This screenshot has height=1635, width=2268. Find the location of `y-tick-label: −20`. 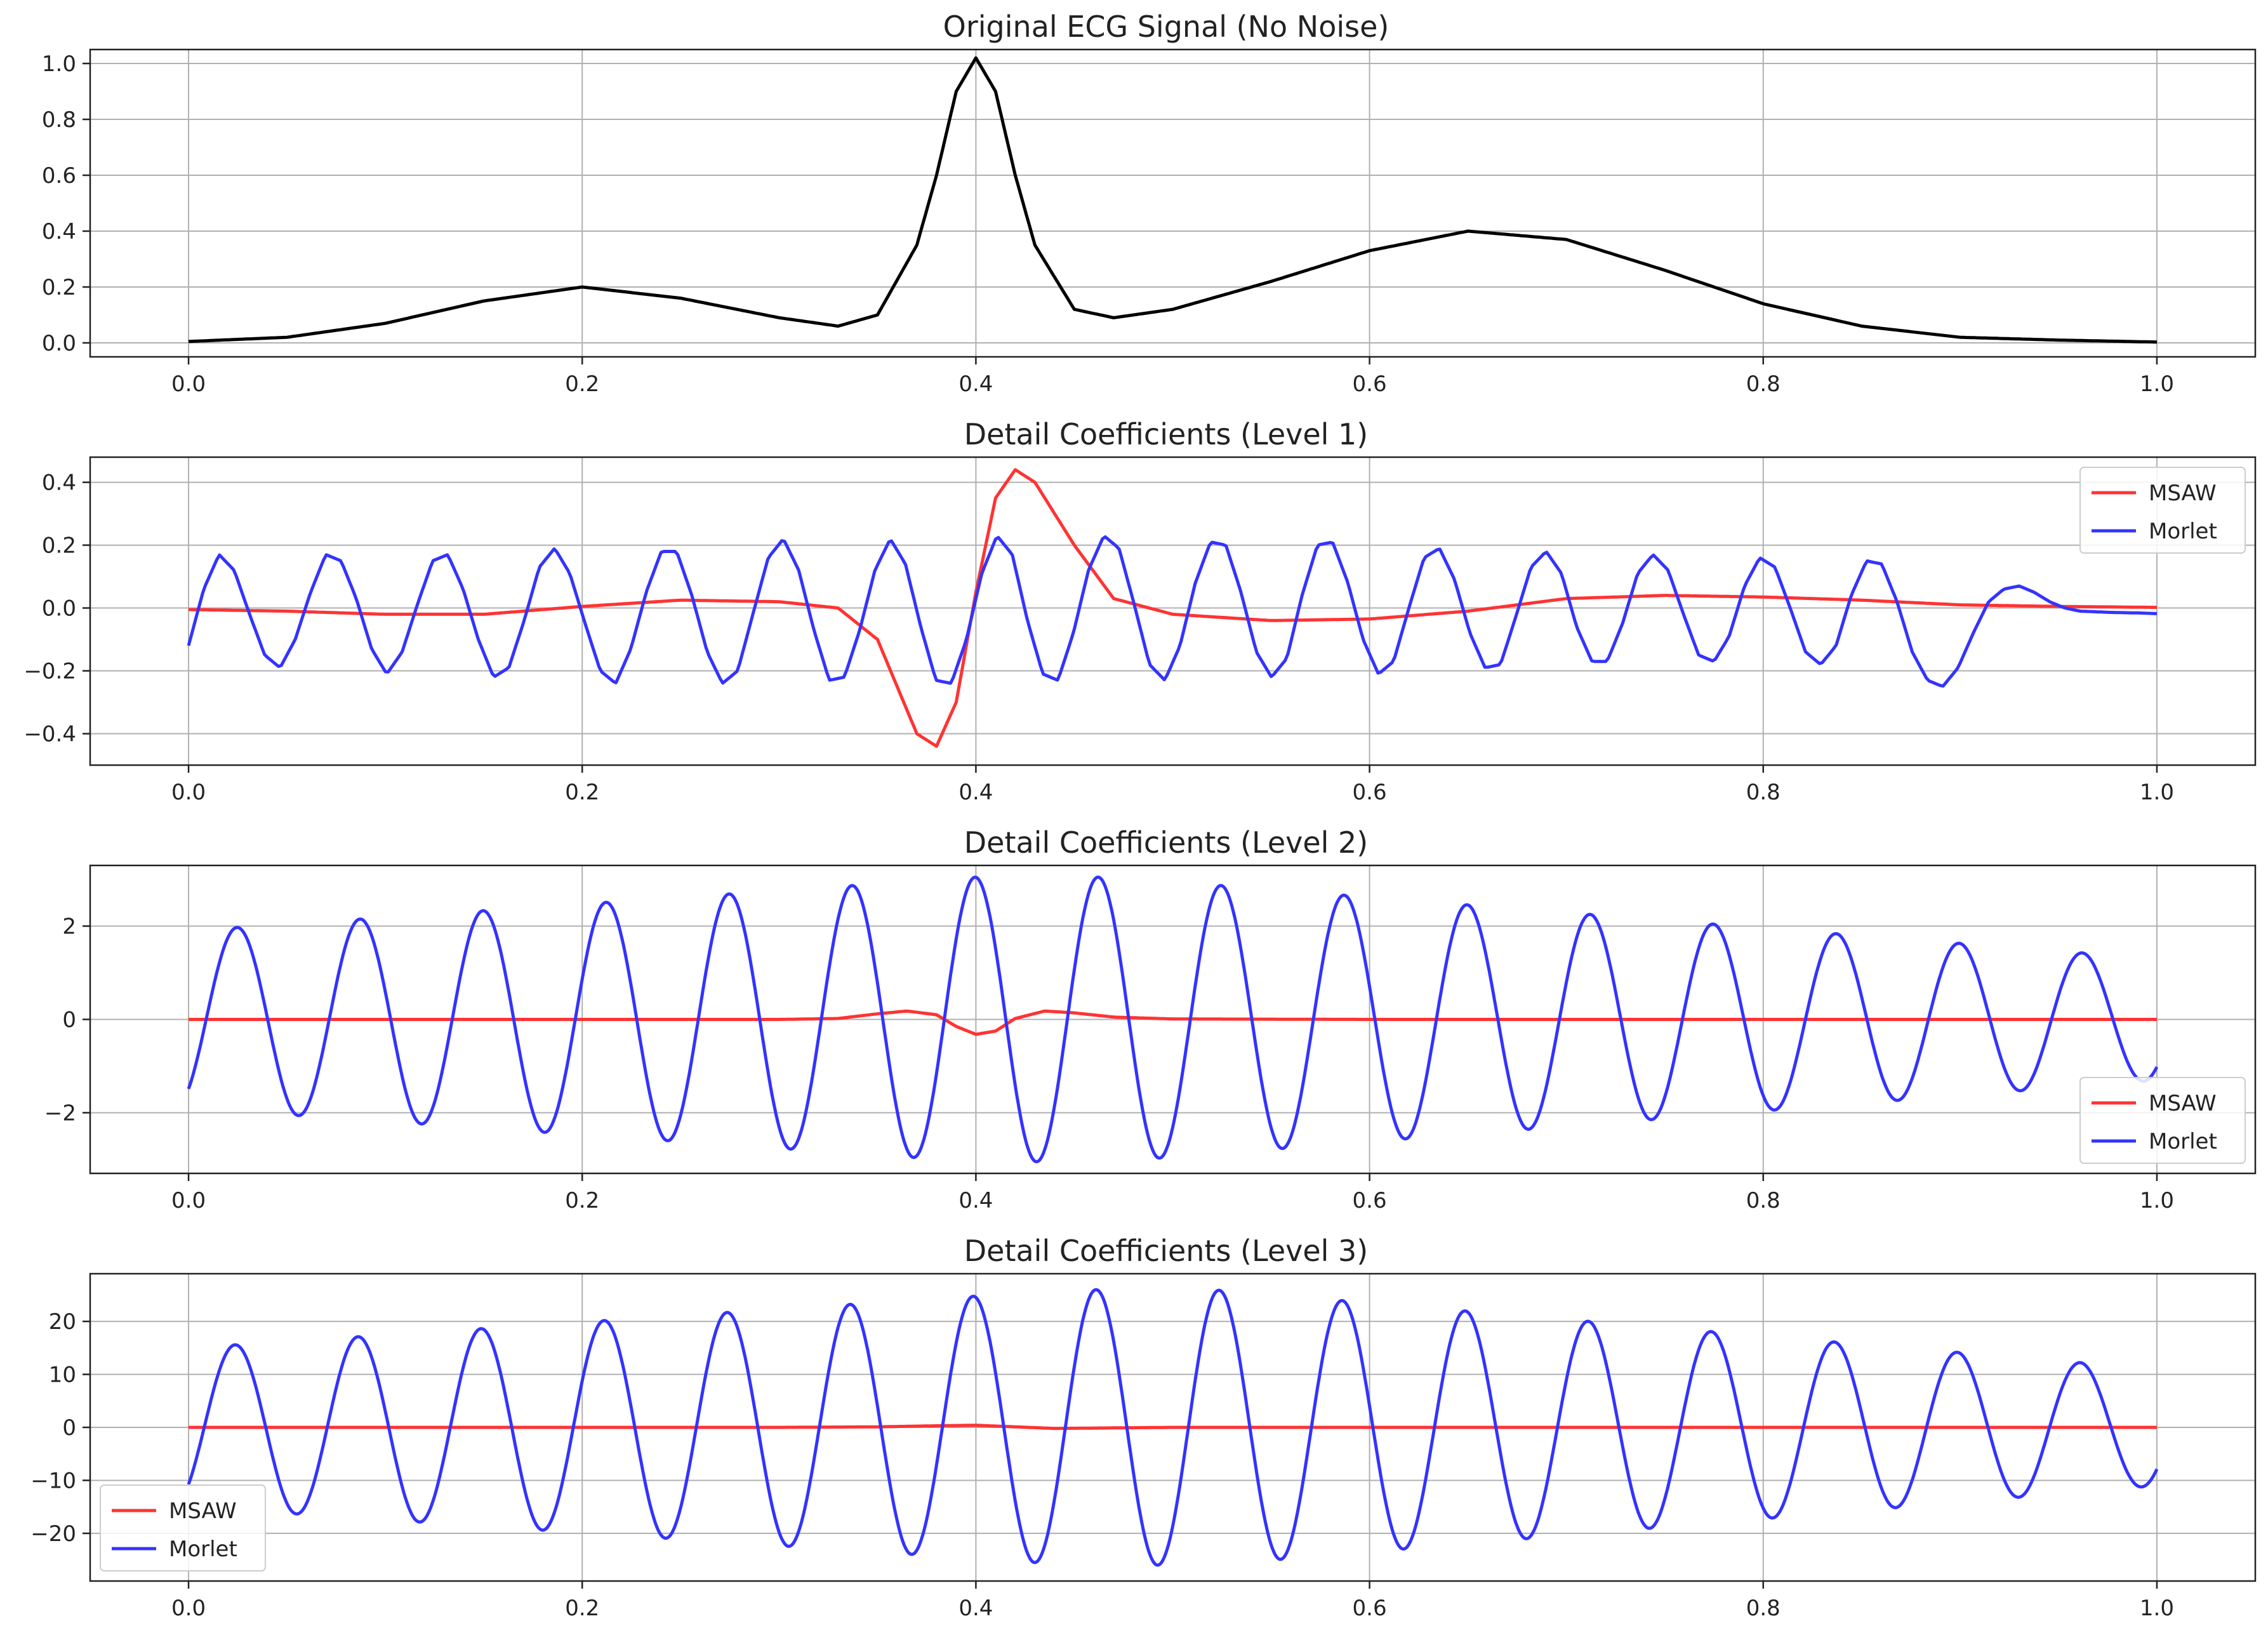

y-tick-label: −20 is located at coordinates (53, 1534).